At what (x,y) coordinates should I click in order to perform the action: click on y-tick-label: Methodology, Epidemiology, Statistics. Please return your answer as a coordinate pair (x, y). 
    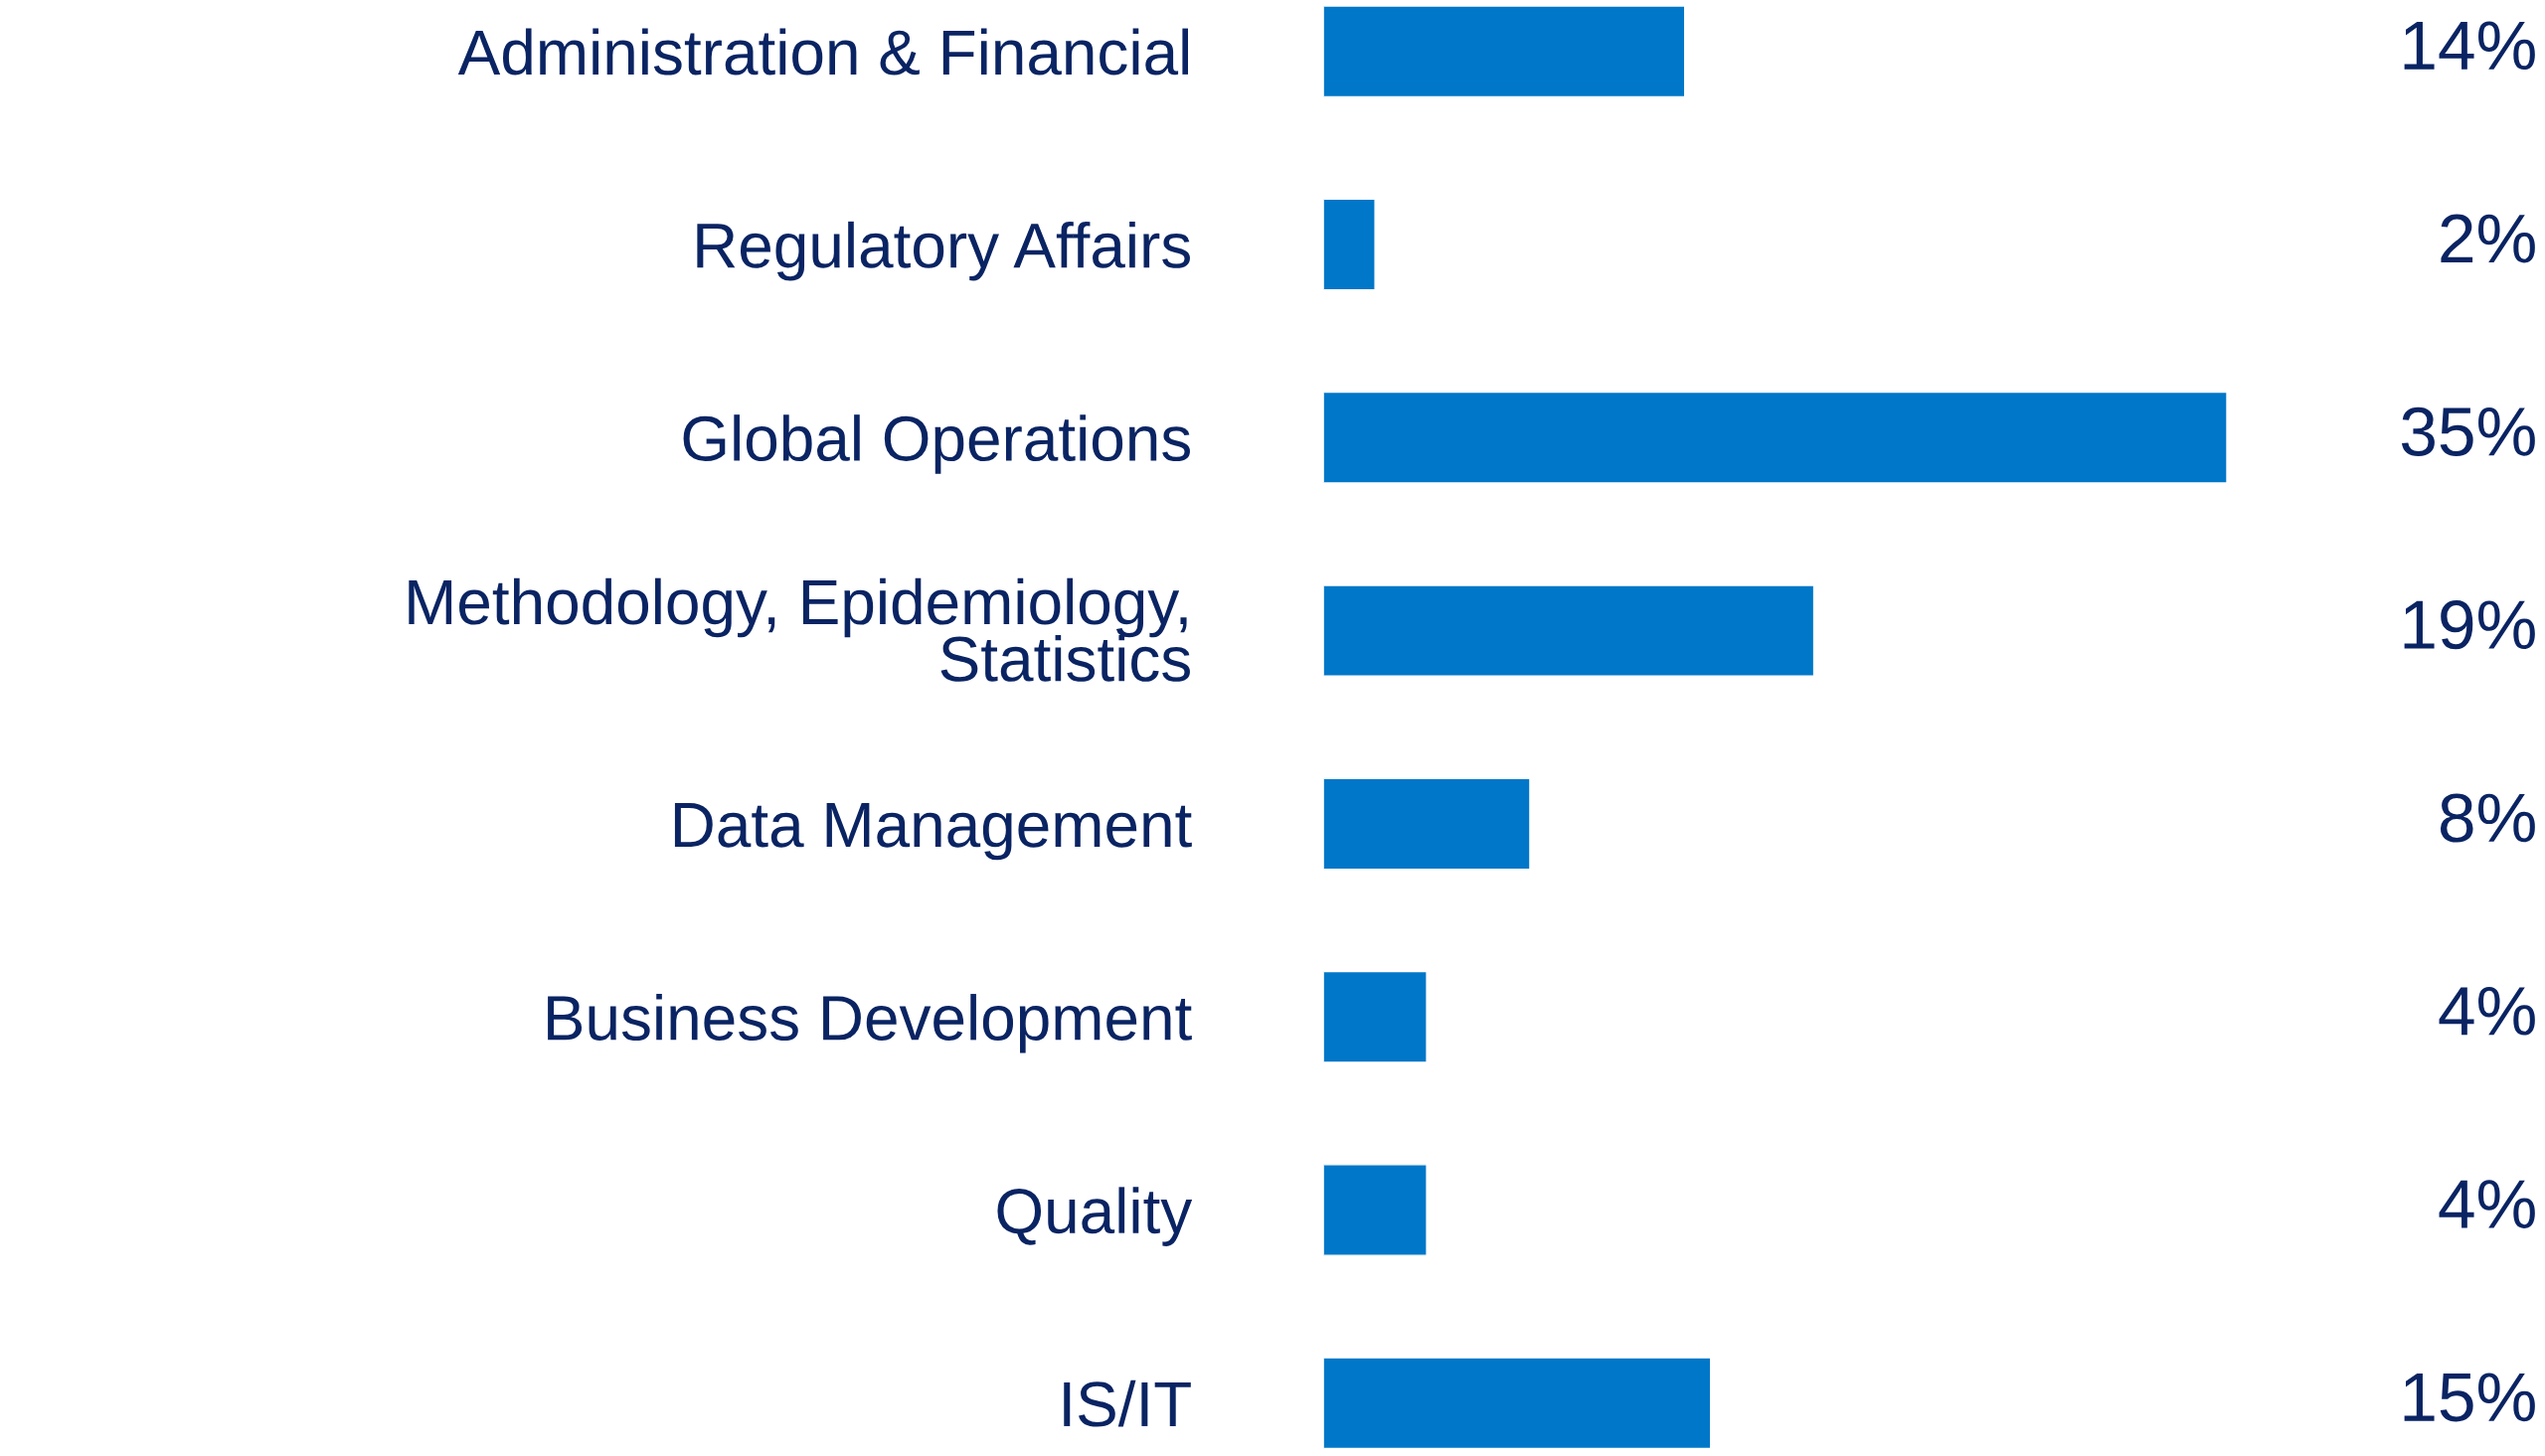
    Looking at the image, I should click on (799, 629).